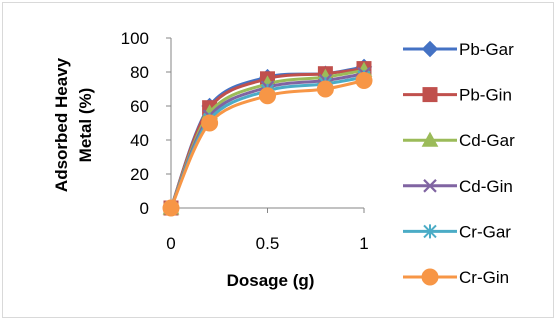 The width and height of the screenshot is (556, 325). What do you see at coordinates (268, 243) in the screenshot?
I see `x-tick-label: 0.5` at bounding box center [268, 243].